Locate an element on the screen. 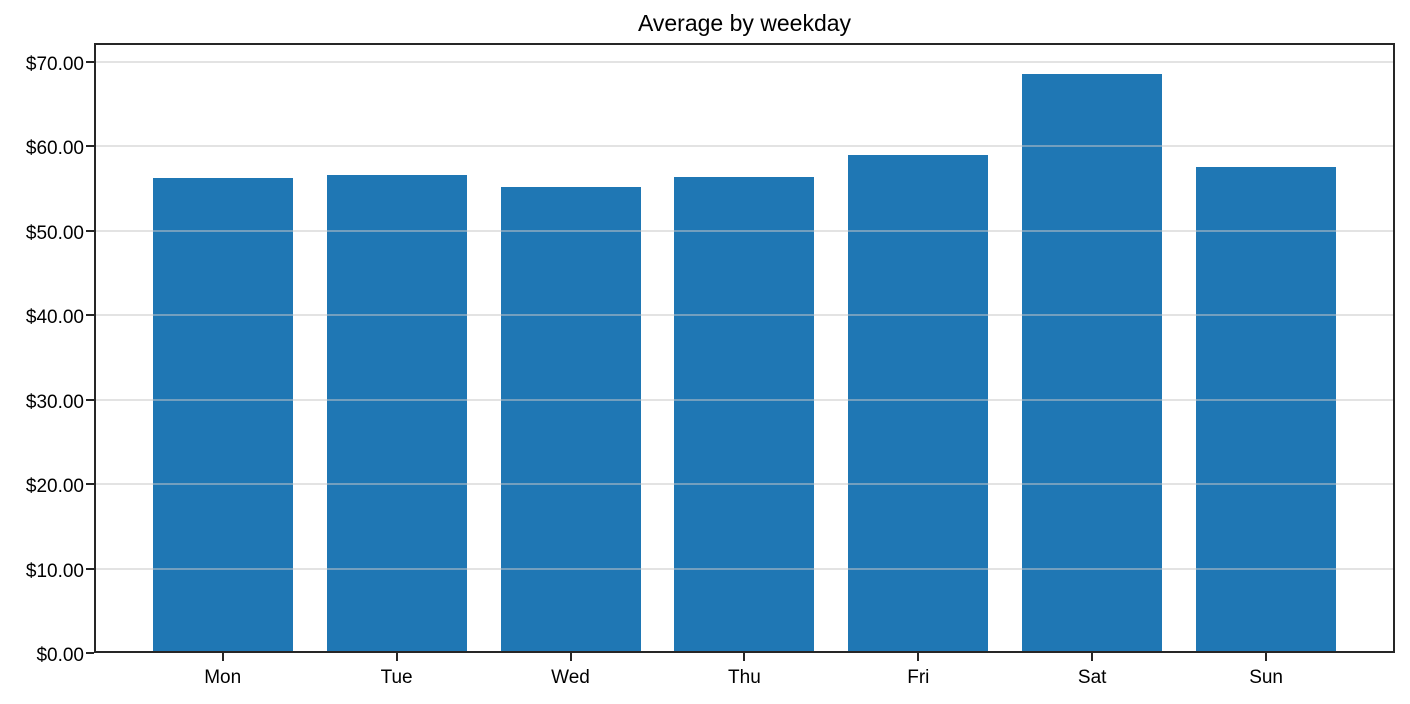 The image size is (1410, 704). y-tick-label: $10.00 is located at coordinates (54, 571).